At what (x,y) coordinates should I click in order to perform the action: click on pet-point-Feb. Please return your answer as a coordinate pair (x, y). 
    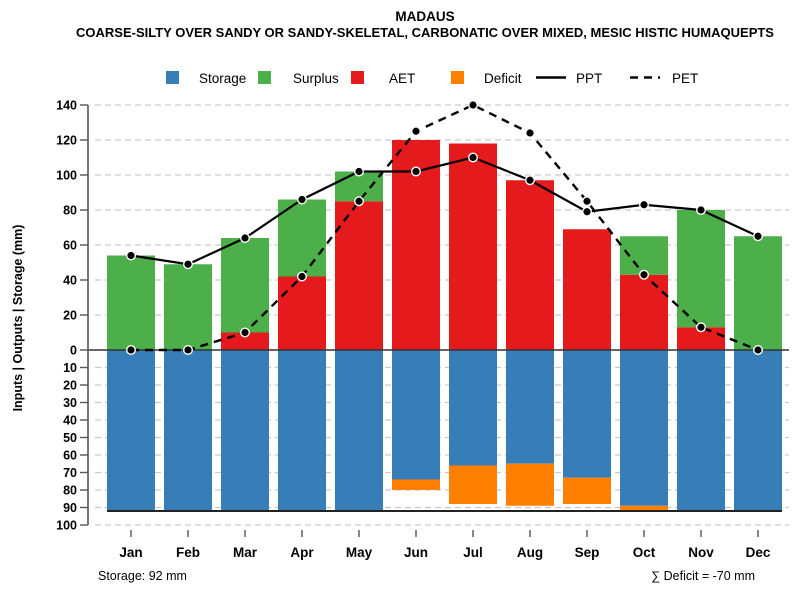
    Looking at the image, I should click on (187, 350).